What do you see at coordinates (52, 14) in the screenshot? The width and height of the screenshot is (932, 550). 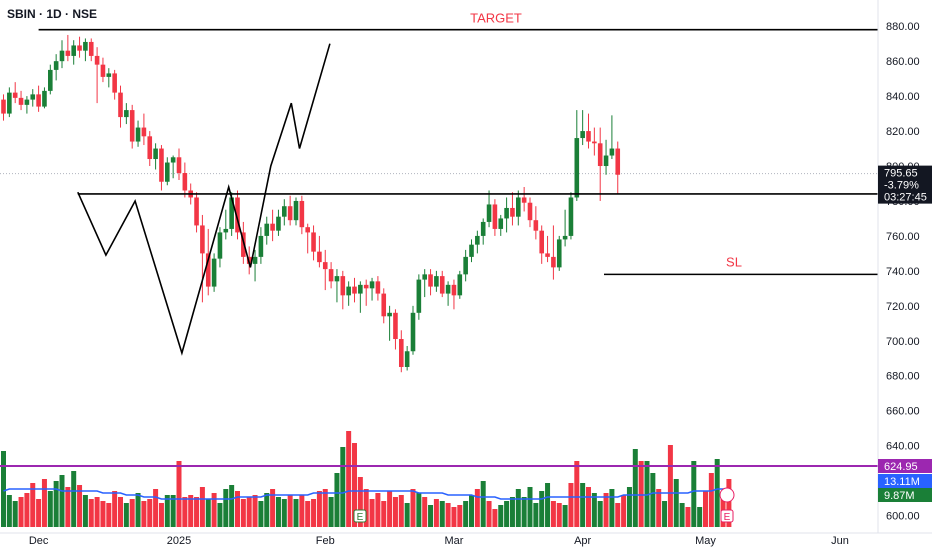 I see `symbol-title: SBIN · 1D · NSE` at bounding box center [52, 14].